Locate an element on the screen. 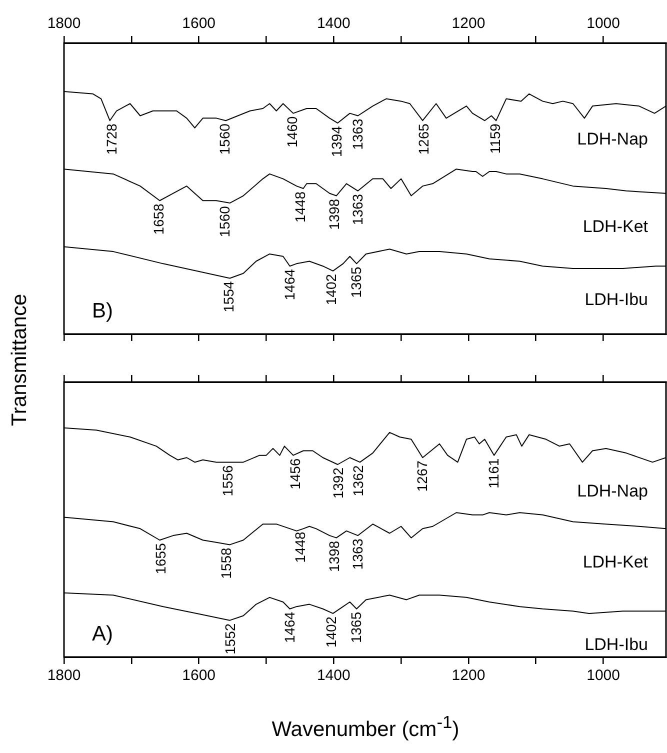 This screenshot has height=753, width=667. x2-tick-label: 1800 is located at coordinates (64, 23).